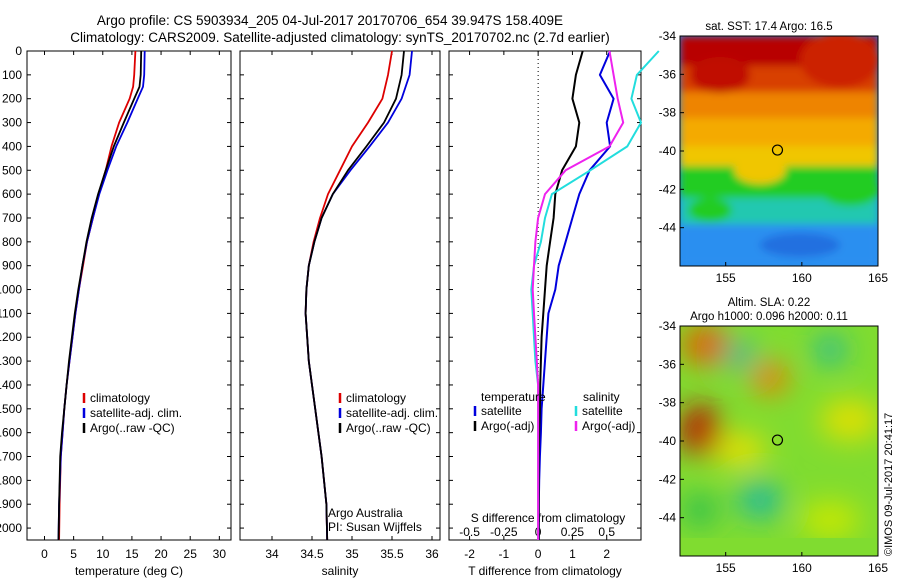  I want to click on depth-tick-label: 500, so click(12, 170).